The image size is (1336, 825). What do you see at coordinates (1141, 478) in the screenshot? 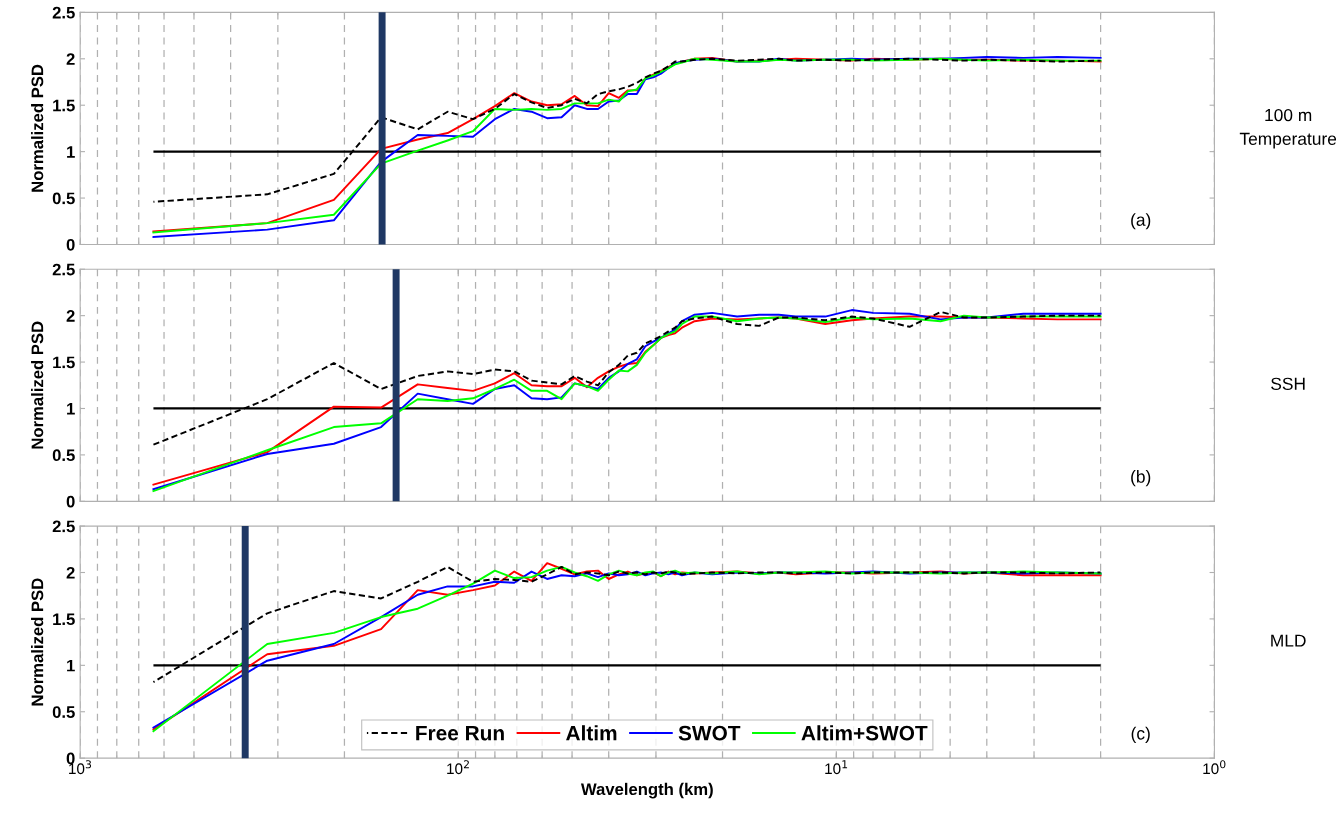
I see `annotation: (b)` at bounding box center [1141, 478].